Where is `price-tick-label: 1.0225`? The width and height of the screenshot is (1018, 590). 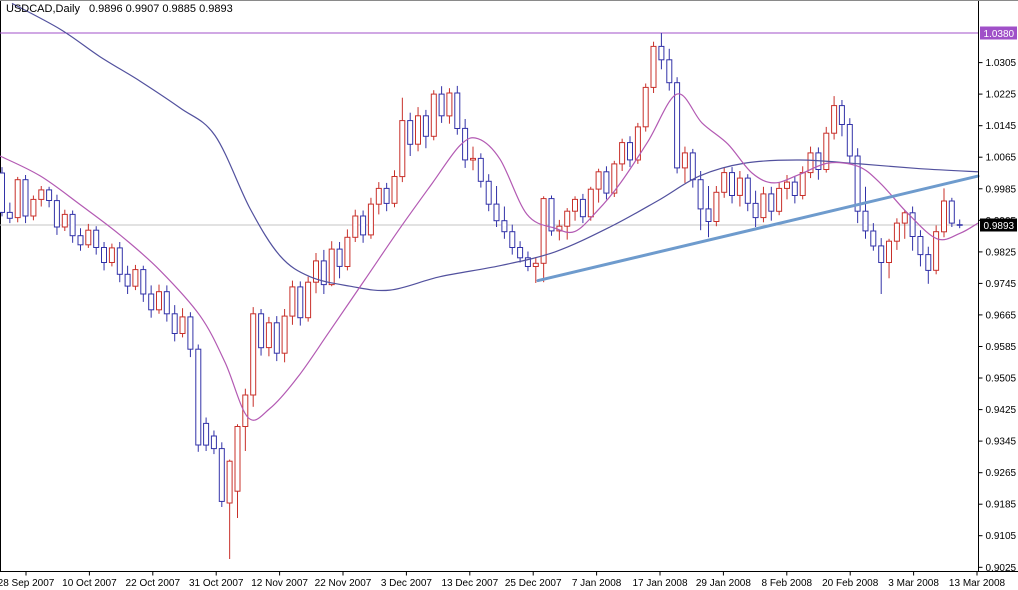 price-tick-label: 1.0225 is located at coordinates (1001, 95).